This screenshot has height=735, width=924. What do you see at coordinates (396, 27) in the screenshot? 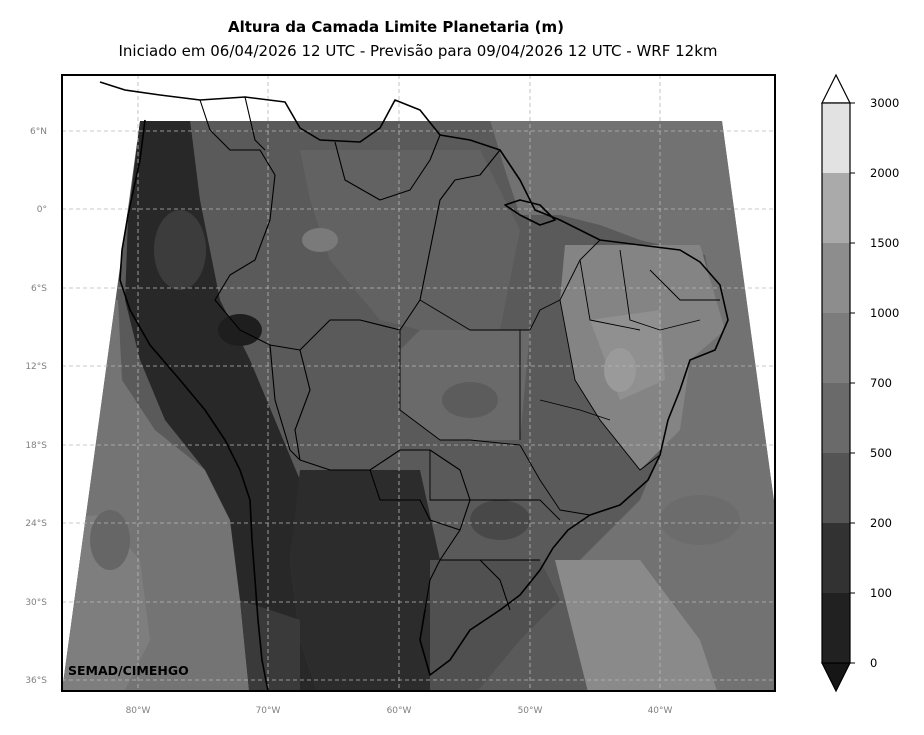
I see `map-title: Altura da Camada Limite Planetaria (m)` at bounding box center [396, 27].